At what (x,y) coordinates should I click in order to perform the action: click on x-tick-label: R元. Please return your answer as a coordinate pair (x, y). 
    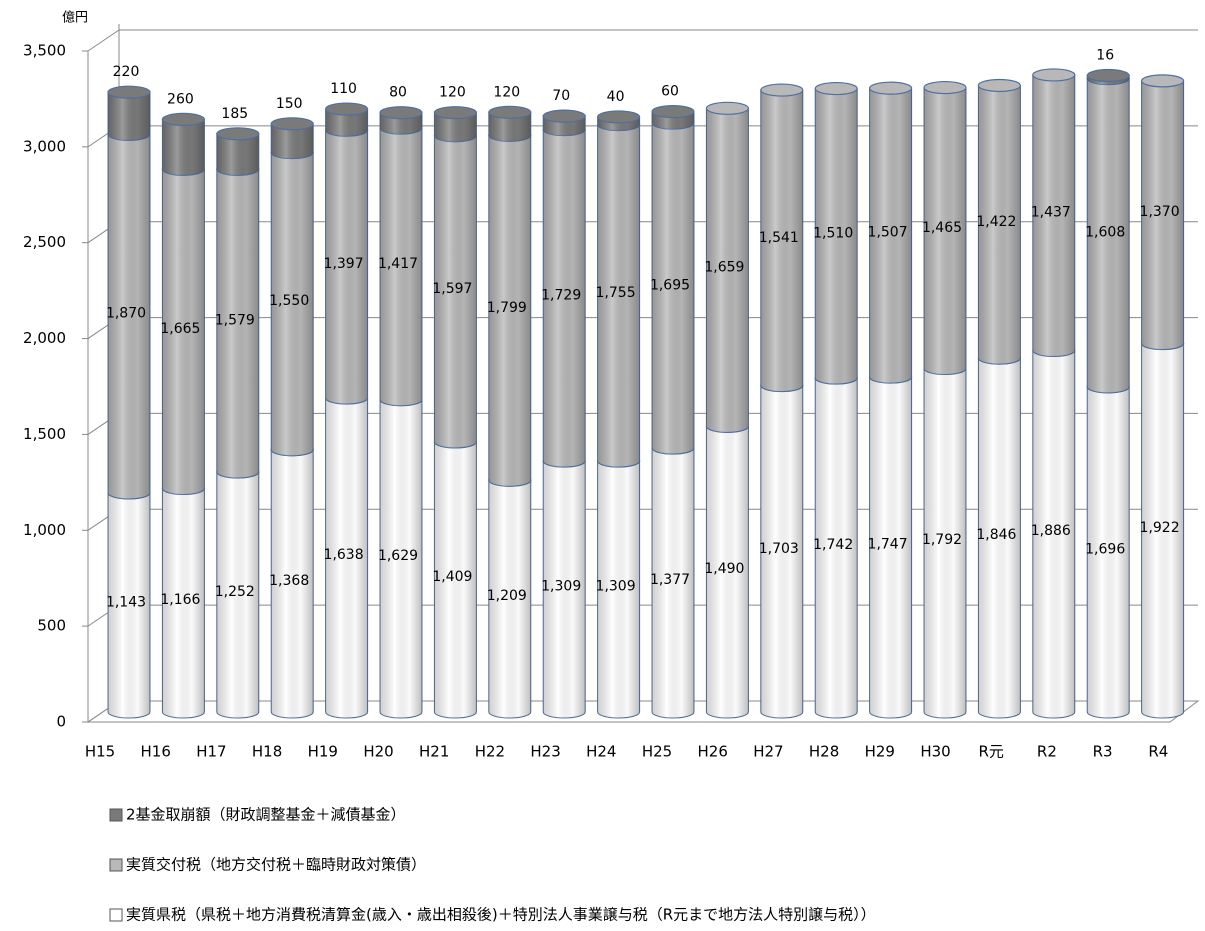
    Looking at the image, I should click on (990, 752).